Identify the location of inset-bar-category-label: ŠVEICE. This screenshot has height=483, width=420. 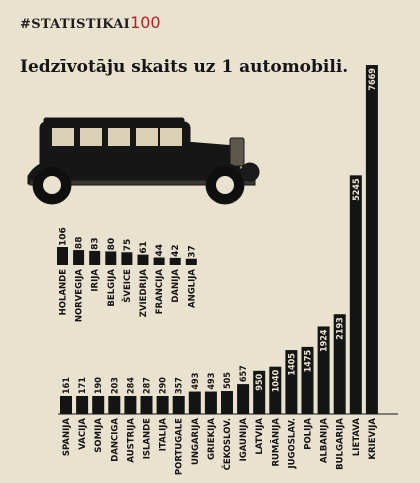
(127, 286).